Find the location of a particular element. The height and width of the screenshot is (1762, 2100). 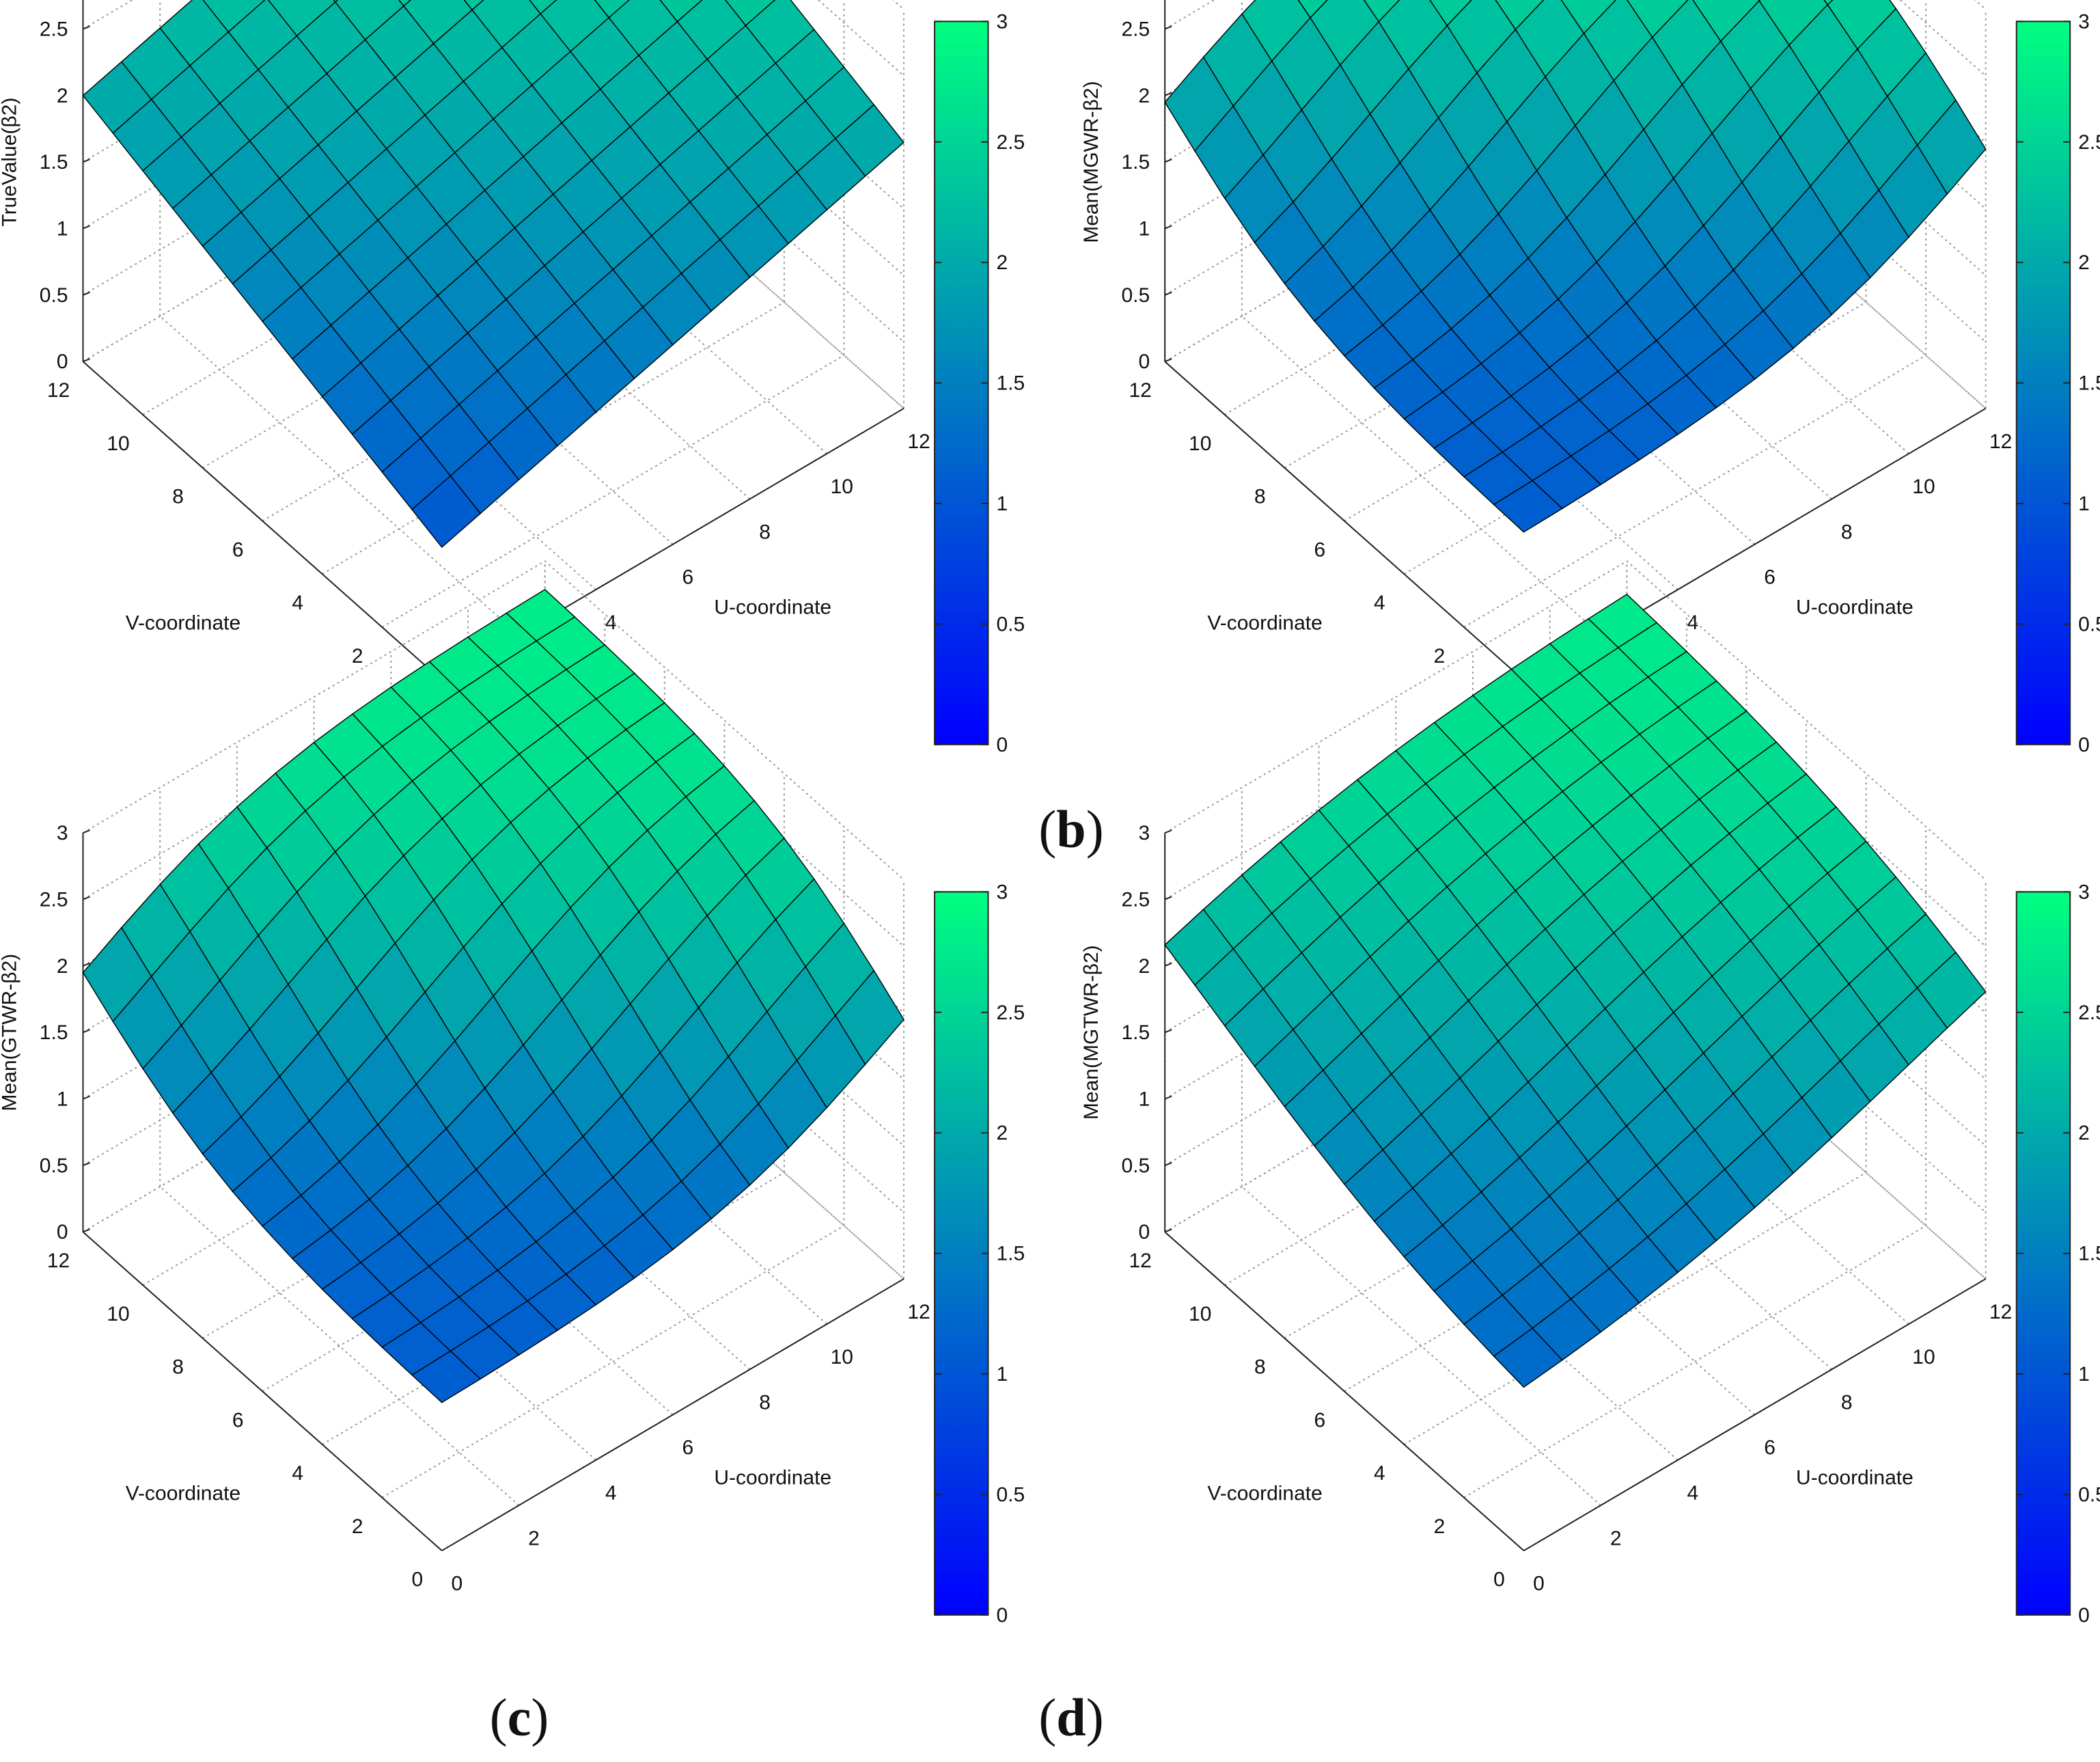

panel-a-colorbar: 0 0.5 1 1.5 2 2.5 3 is located at coordinates (979, 383).